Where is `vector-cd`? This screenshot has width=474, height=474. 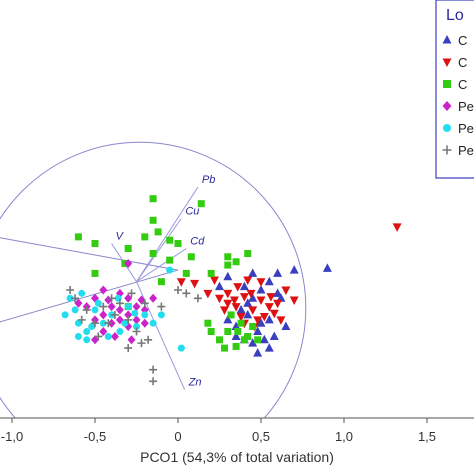 vector-cd is located at coordinates (161, 265).